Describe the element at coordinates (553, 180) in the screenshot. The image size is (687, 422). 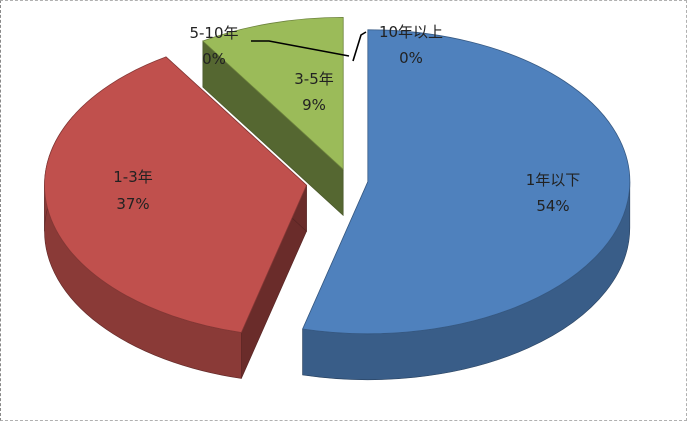
I see `label-cat-1年以下: 1年以下` at that location.